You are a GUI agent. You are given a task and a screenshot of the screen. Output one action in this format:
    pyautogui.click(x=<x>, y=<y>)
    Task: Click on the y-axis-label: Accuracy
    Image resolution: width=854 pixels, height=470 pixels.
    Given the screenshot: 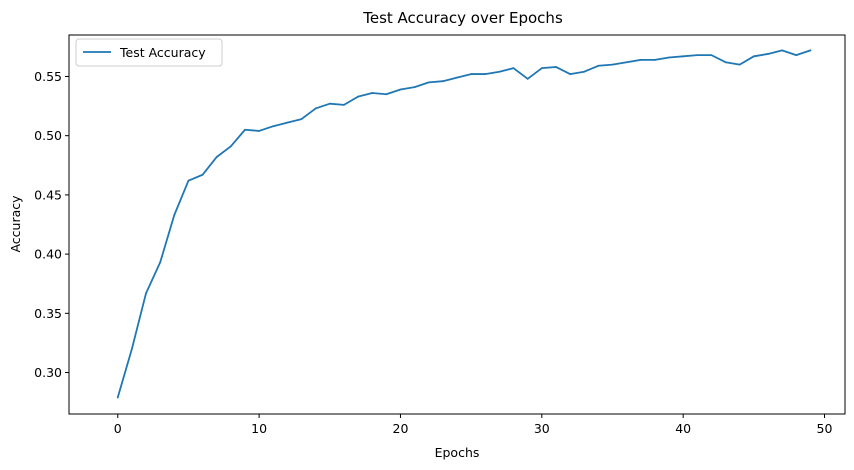 What is the action you would take?
    pyautogui.click(x=15, y=224)
    